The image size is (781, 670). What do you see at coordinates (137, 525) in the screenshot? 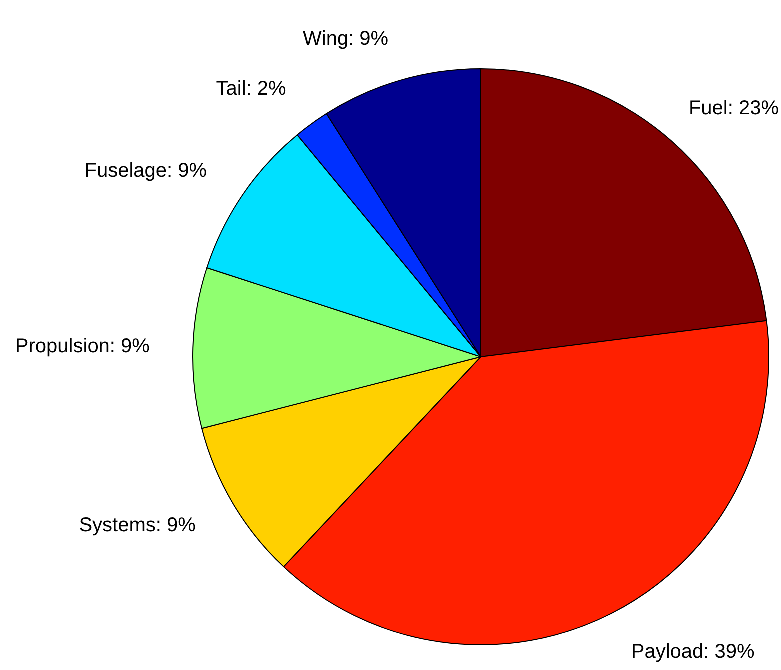
I see `slice-label: Systems: 9%` at bounding box center [137, 525].